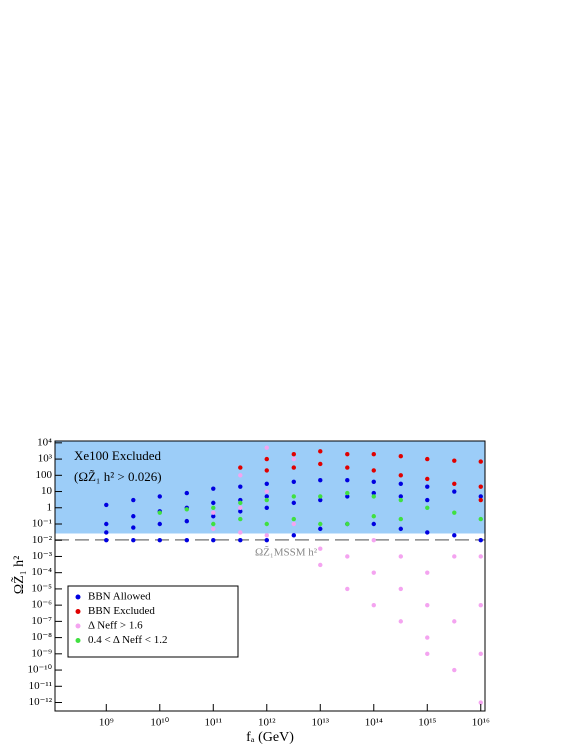 The image size is (581, 752). I want to click on x-tick-label: 10⁹, so click(106, 723).